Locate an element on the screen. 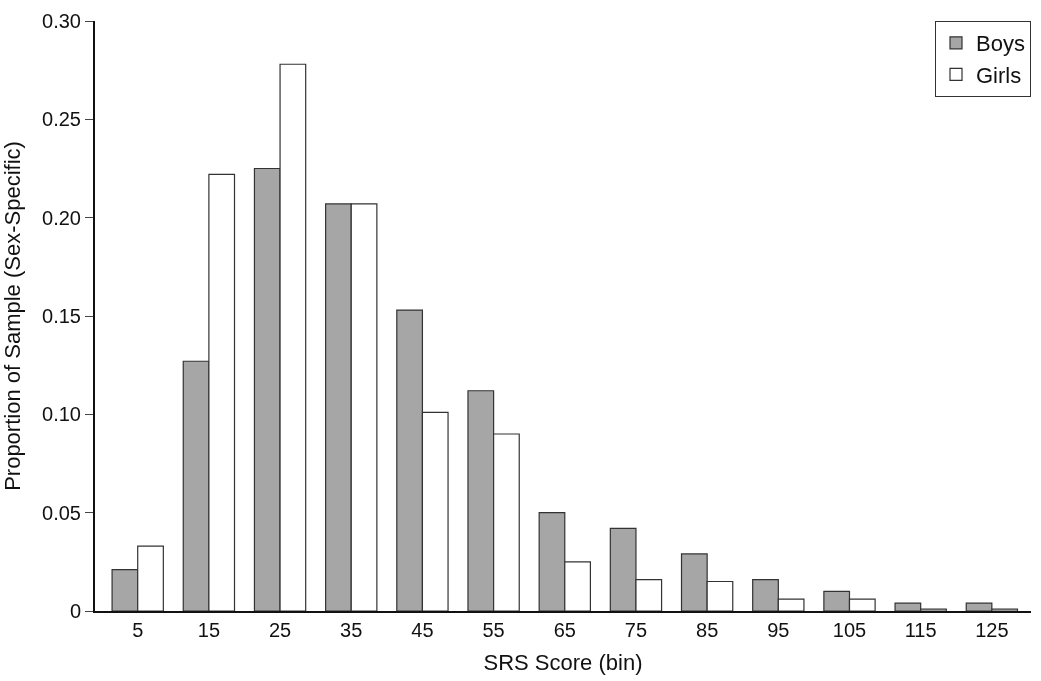  x-tick-label: 45 is located at coordinates (422, 630).